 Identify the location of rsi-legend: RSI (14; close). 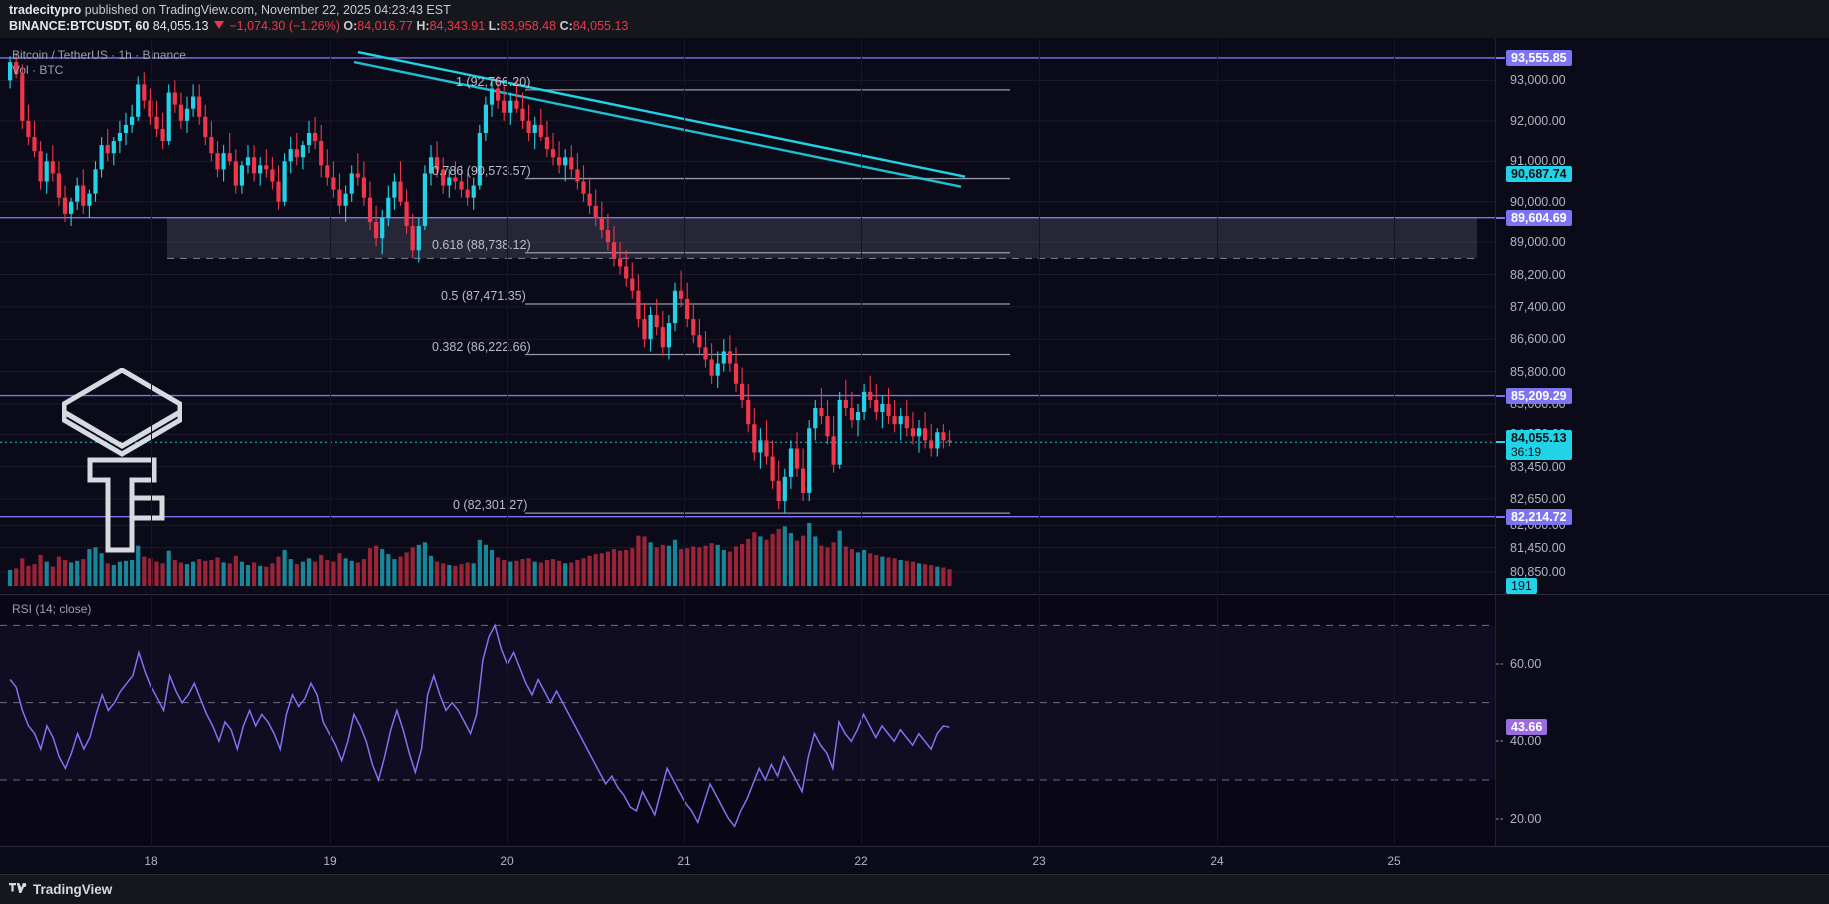
(52, 609).